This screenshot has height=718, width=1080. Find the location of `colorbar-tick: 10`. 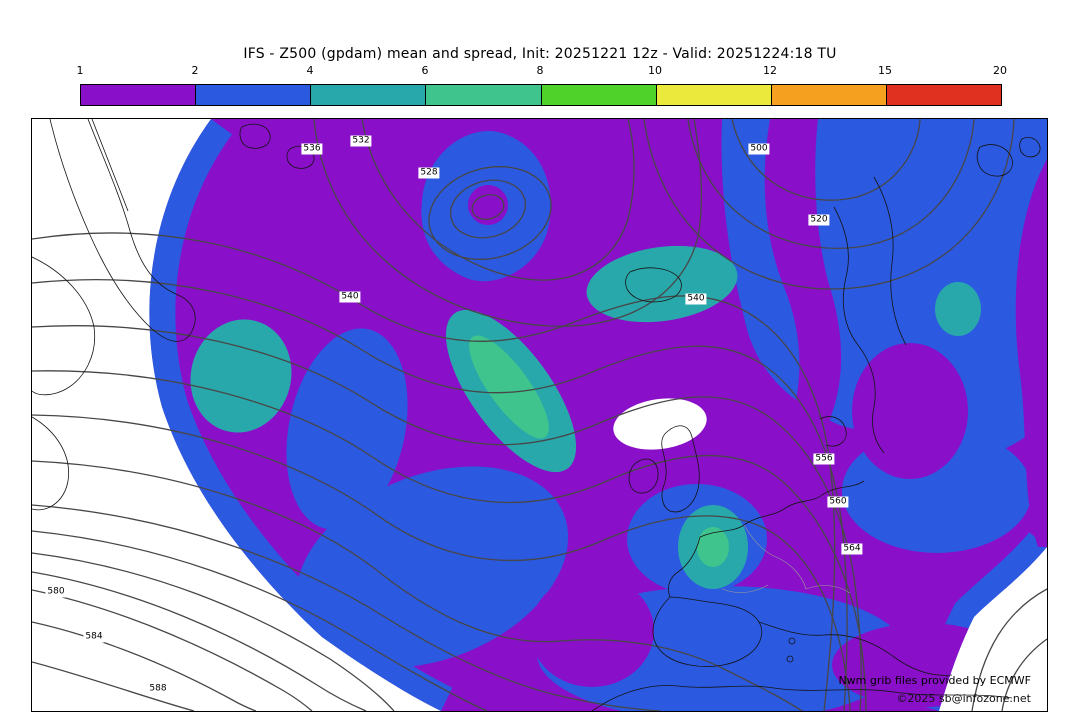

colorbar-tick: 10 is located at coordinates (655, 70).